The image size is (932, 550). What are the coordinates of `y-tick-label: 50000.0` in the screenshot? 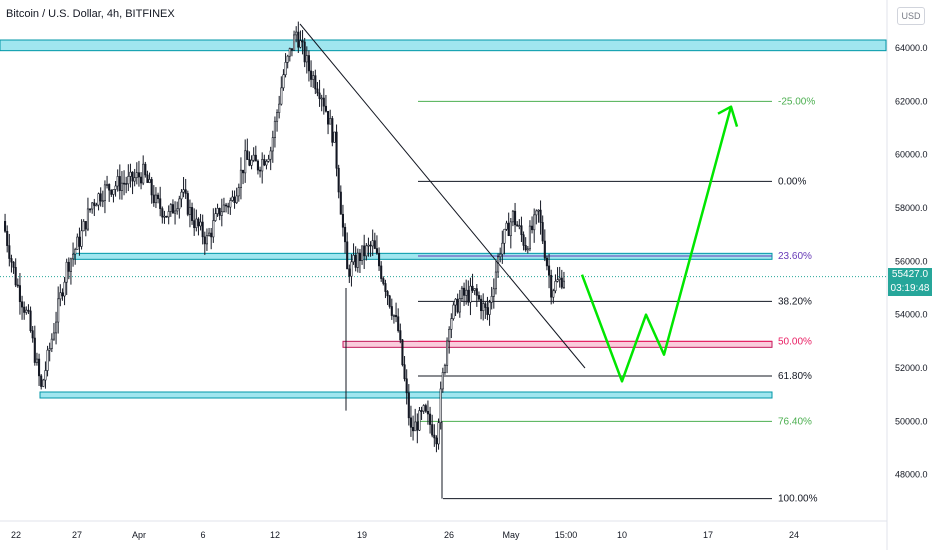 It's located at (911, 421).